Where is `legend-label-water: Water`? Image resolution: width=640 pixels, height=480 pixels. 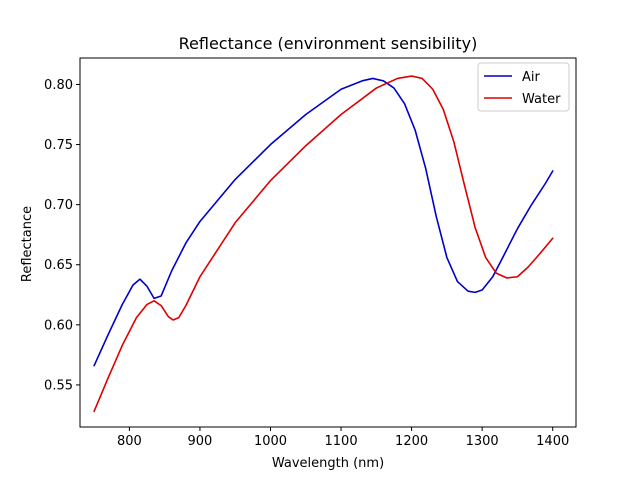
legend-label-water: Water is located at coordinates (541, 99).